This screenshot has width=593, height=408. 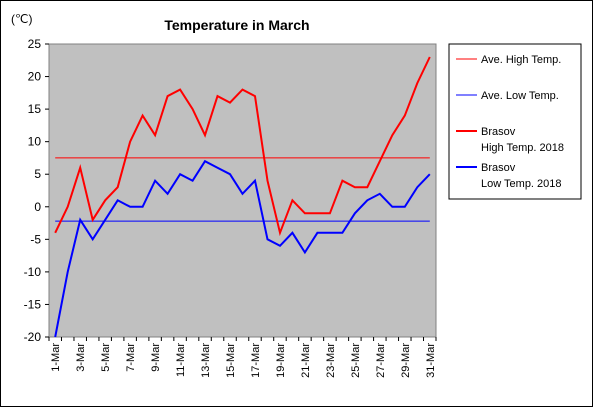 What do you see at coordinates (35, 142) in the screenshot?
I see `y-tick-label: 10` at bounding box center [35, 142].